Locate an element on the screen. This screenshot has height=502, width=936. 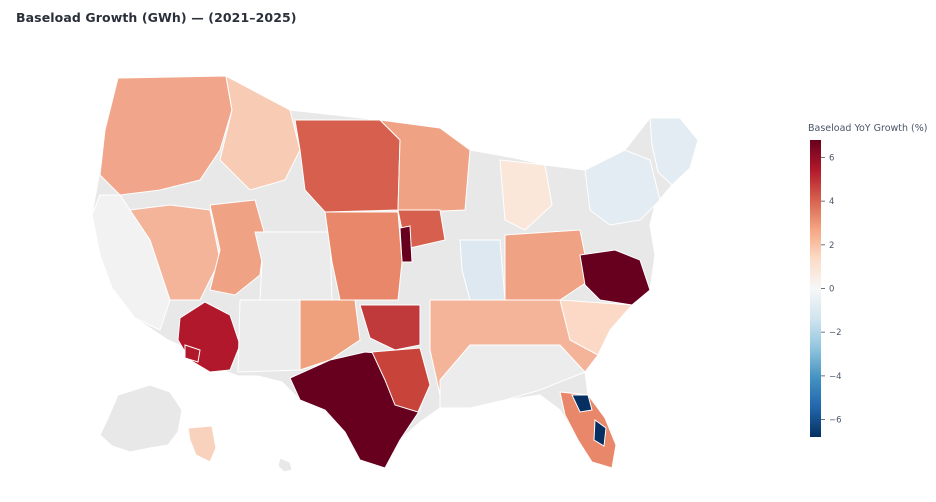
alaska-outline is located at coordinates (141, 418).